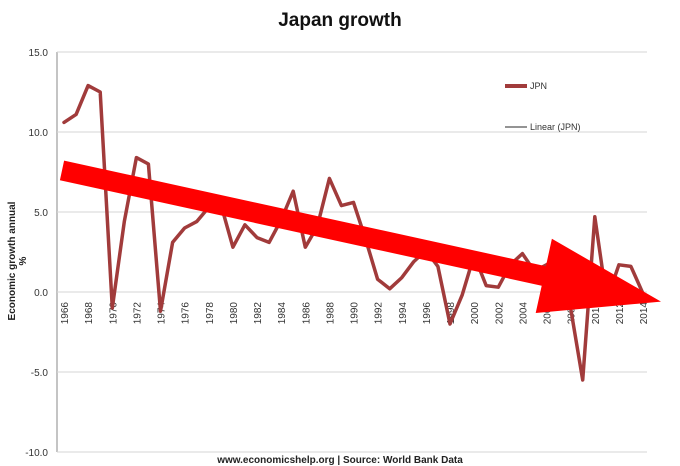 The width and height of the screenshot is (680, 466). I want to click on x-tick-label: 1972, so click(137, 313).